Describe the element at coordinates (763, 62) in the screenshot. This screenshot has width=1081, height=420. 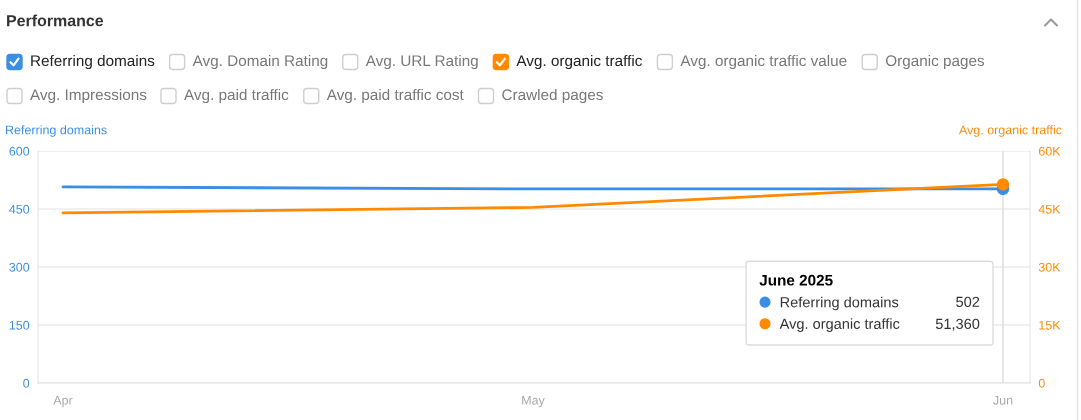
I see `category-label: Avg. organic traffic value` at that location.